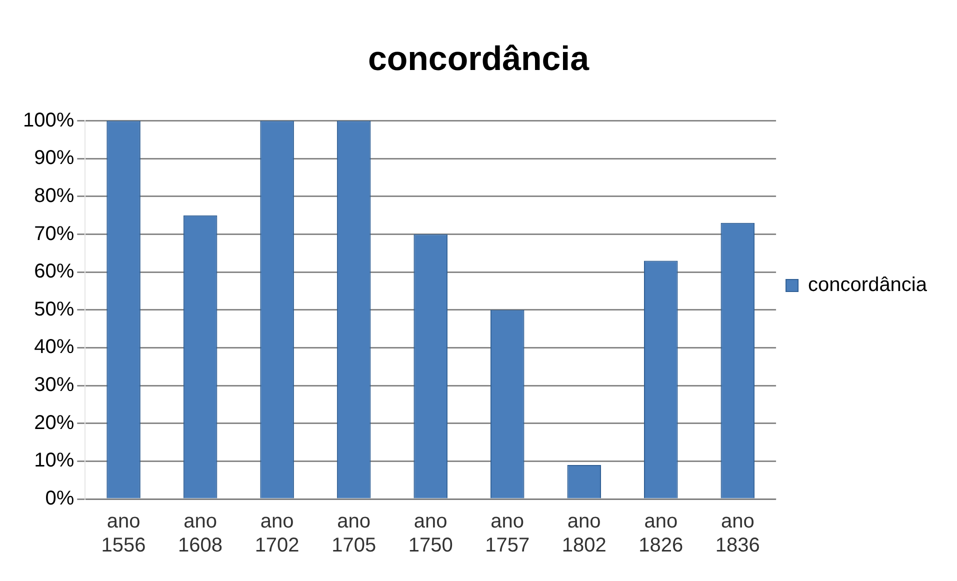  I want to click on x-tick-label: ano 1705, so click(354, 533).